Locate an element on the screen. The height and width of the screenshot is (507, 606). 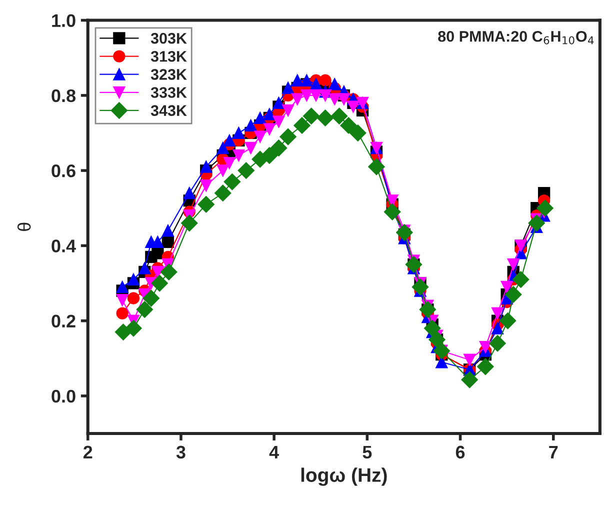
y-tick-label: 0.6 is located at coordinates (64, 171).